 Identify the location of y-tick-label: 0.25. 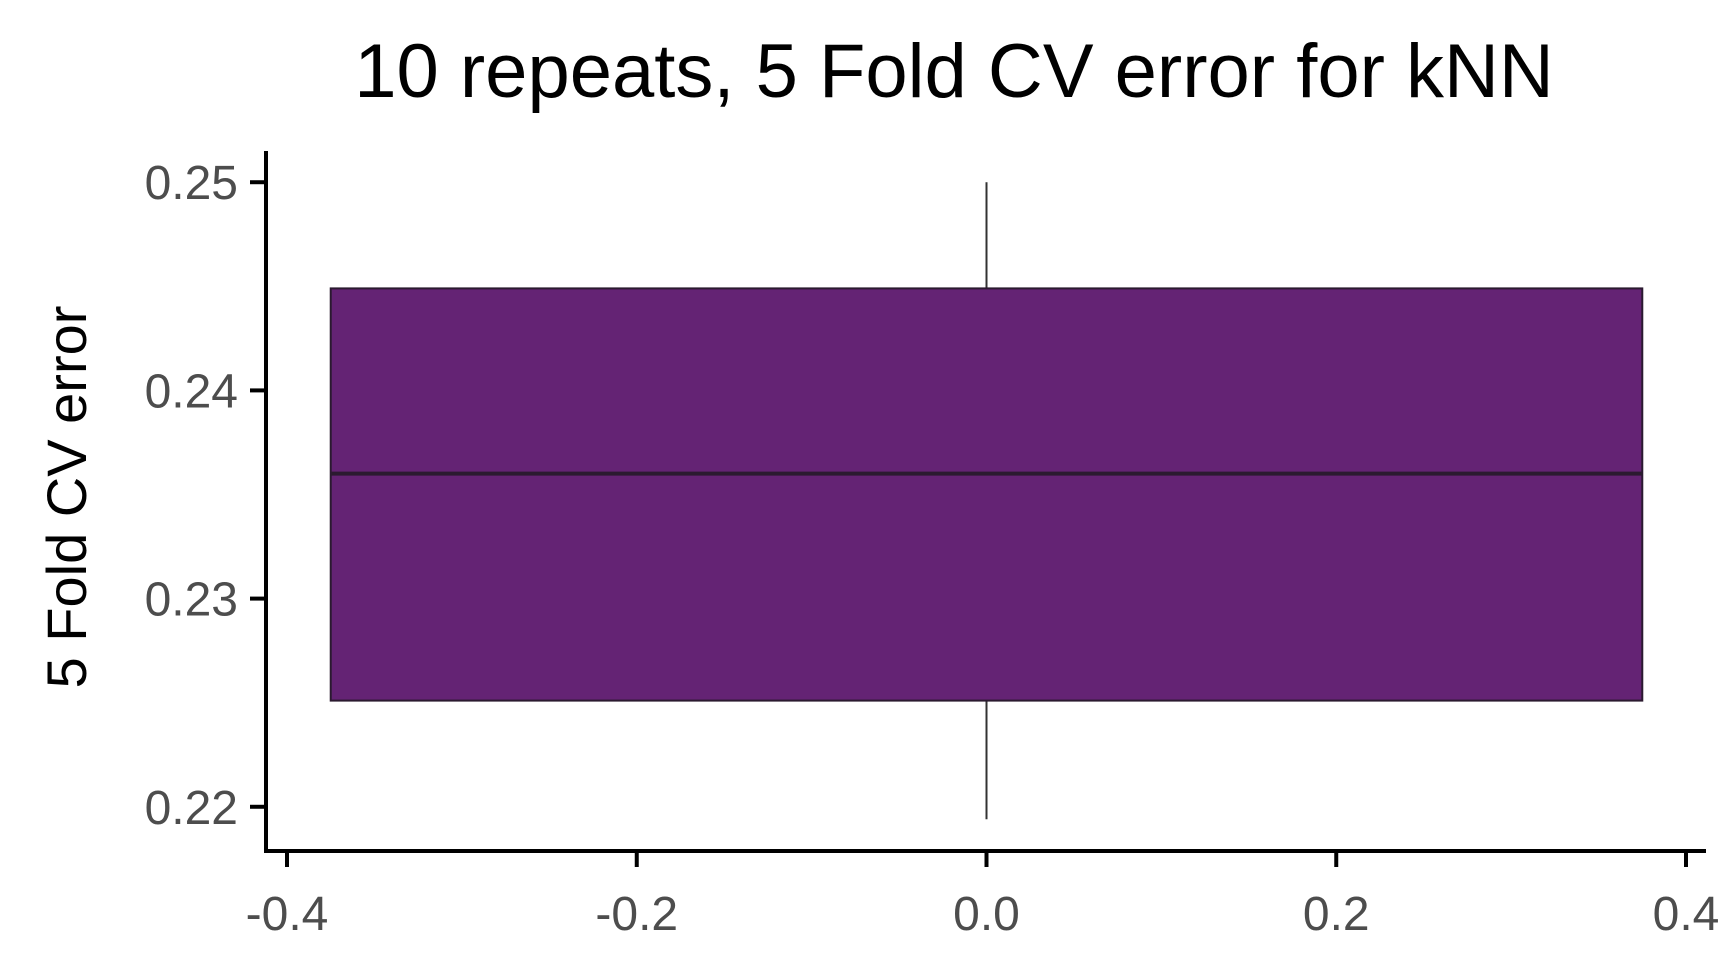
(191, 183).